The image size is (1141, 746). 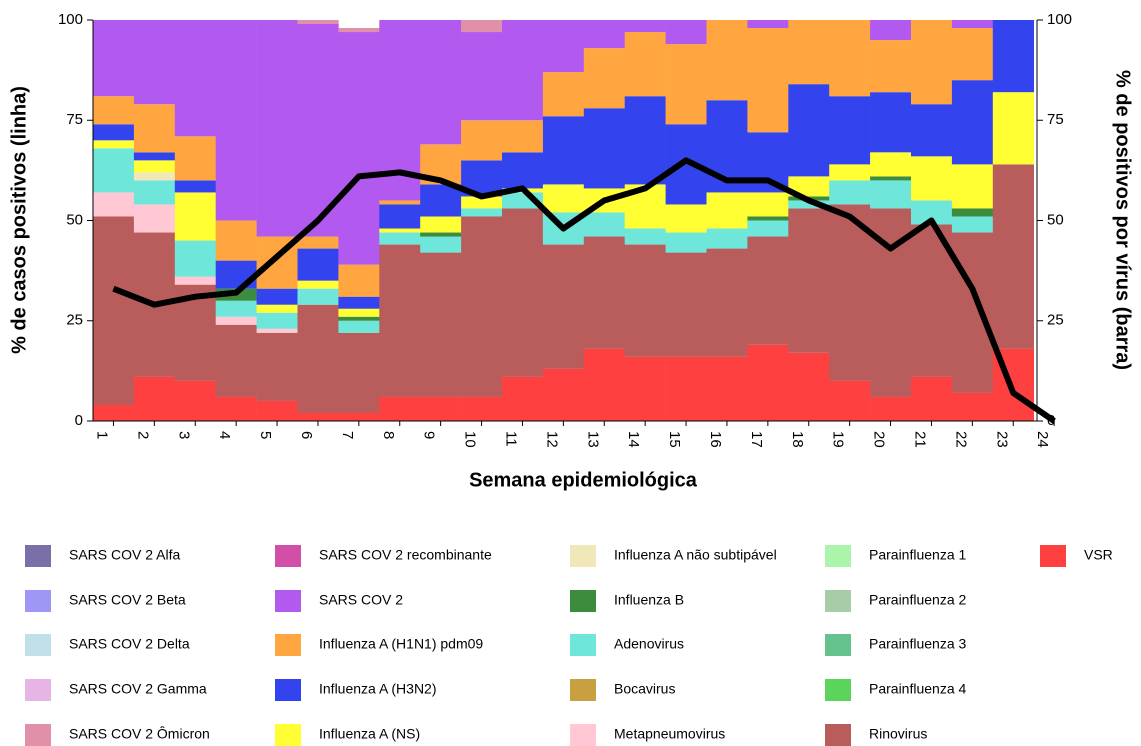 I want to click on y-tick-label: 100, so click(x=70, y=19).